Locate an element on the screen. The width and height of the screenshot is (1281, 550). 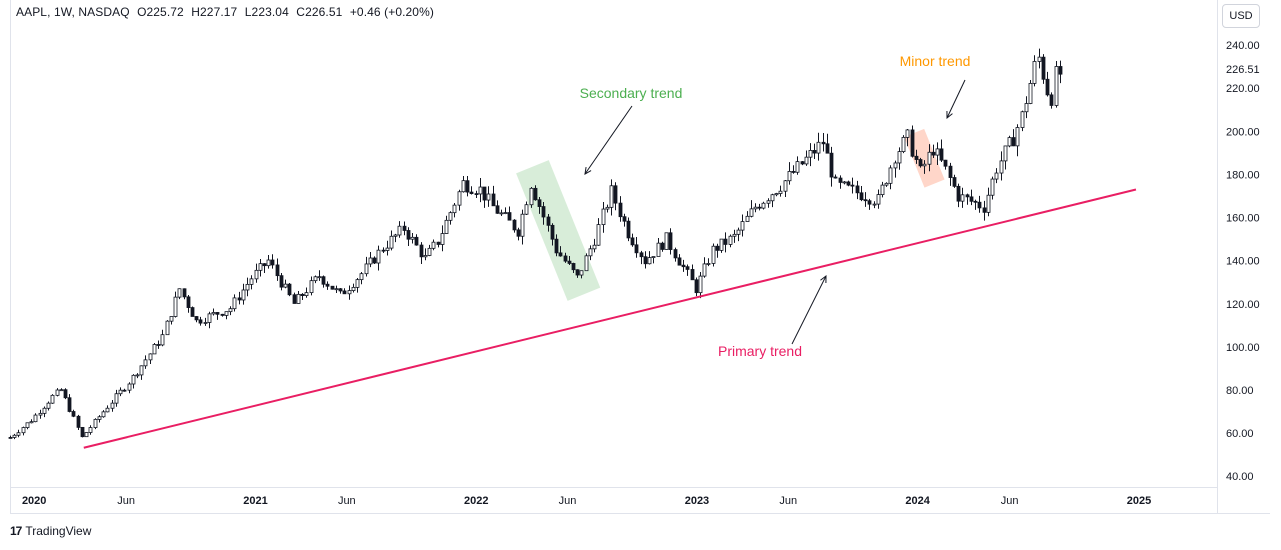
minor-trend-arrow-head is located at coordinates (949, 115).